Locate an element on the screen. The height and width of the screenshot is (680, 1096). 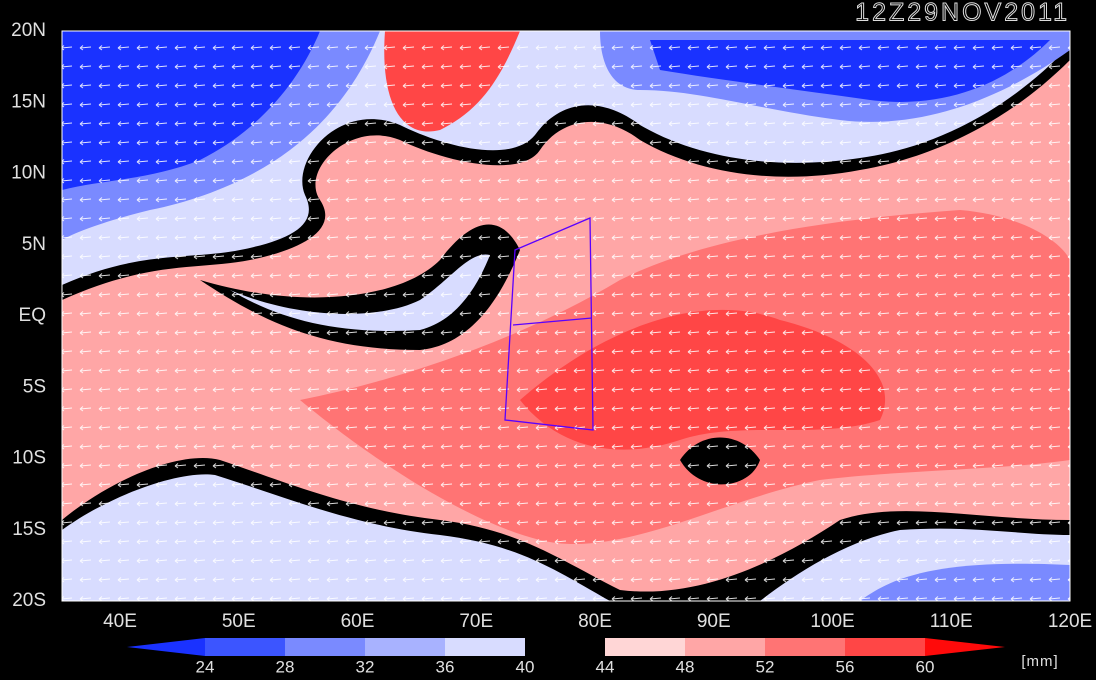
lat-label: 10N is located at coordinates (28, 173).